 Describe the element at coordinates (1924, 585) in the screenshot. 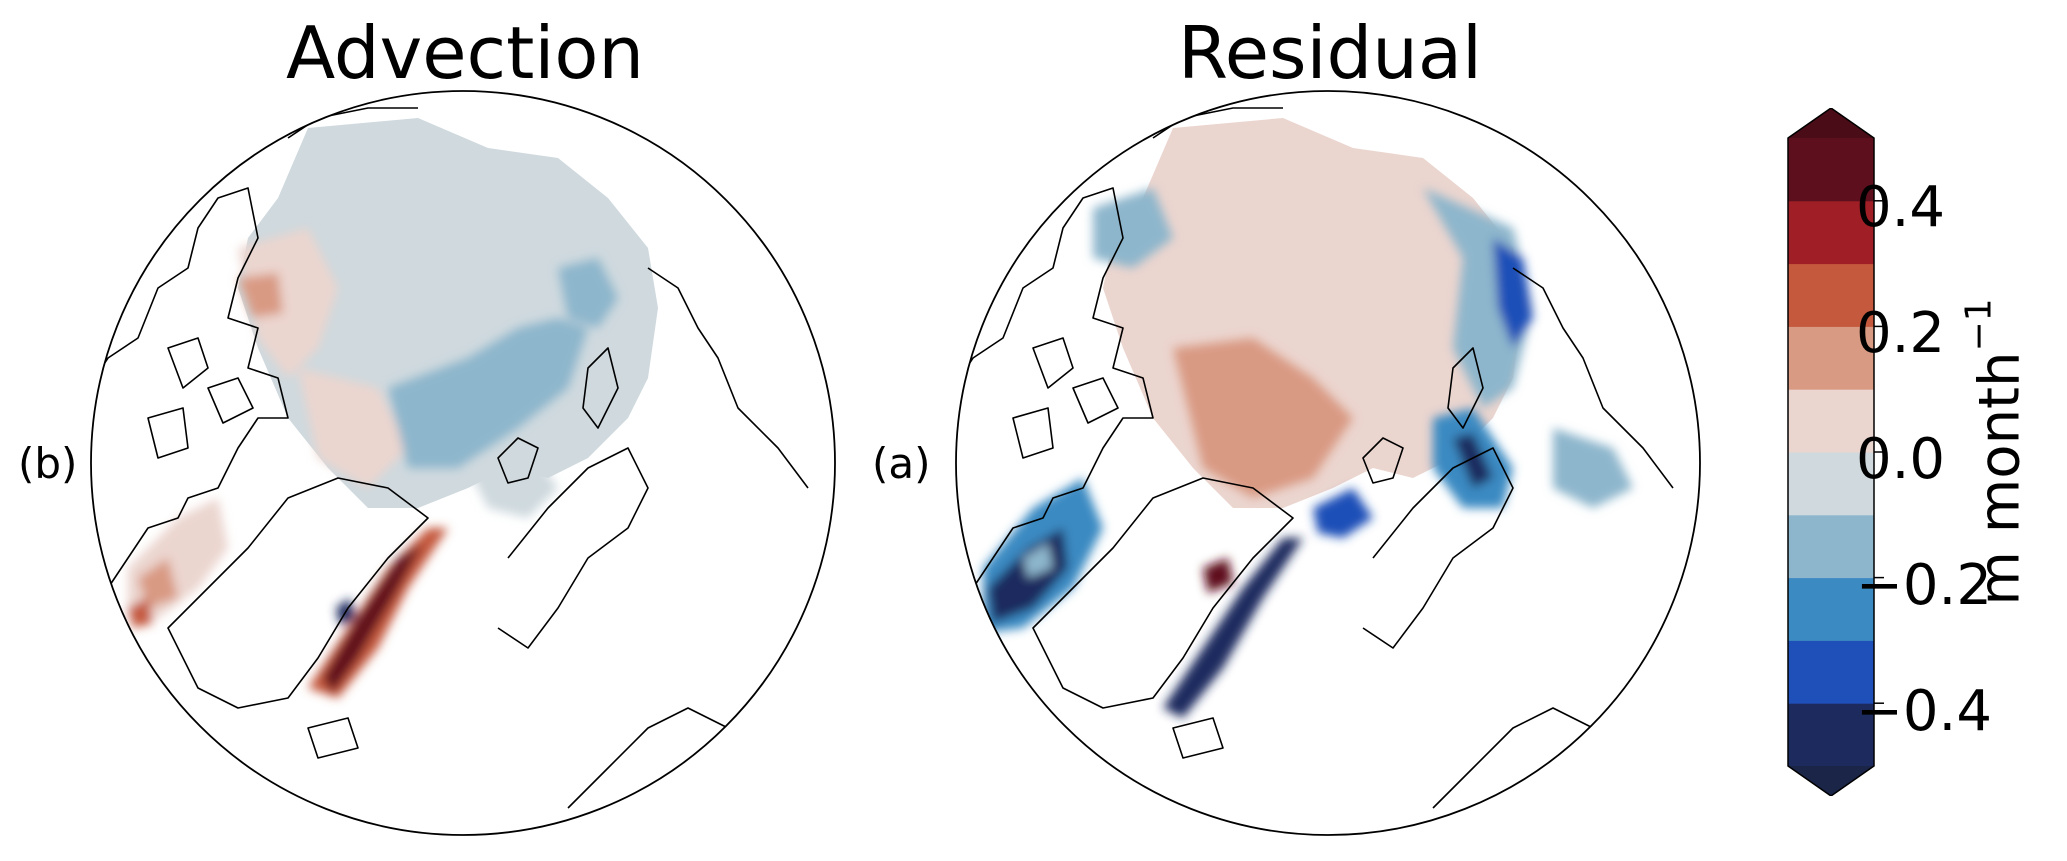

I see `colorbar-tick-label: −0.2` at that location.